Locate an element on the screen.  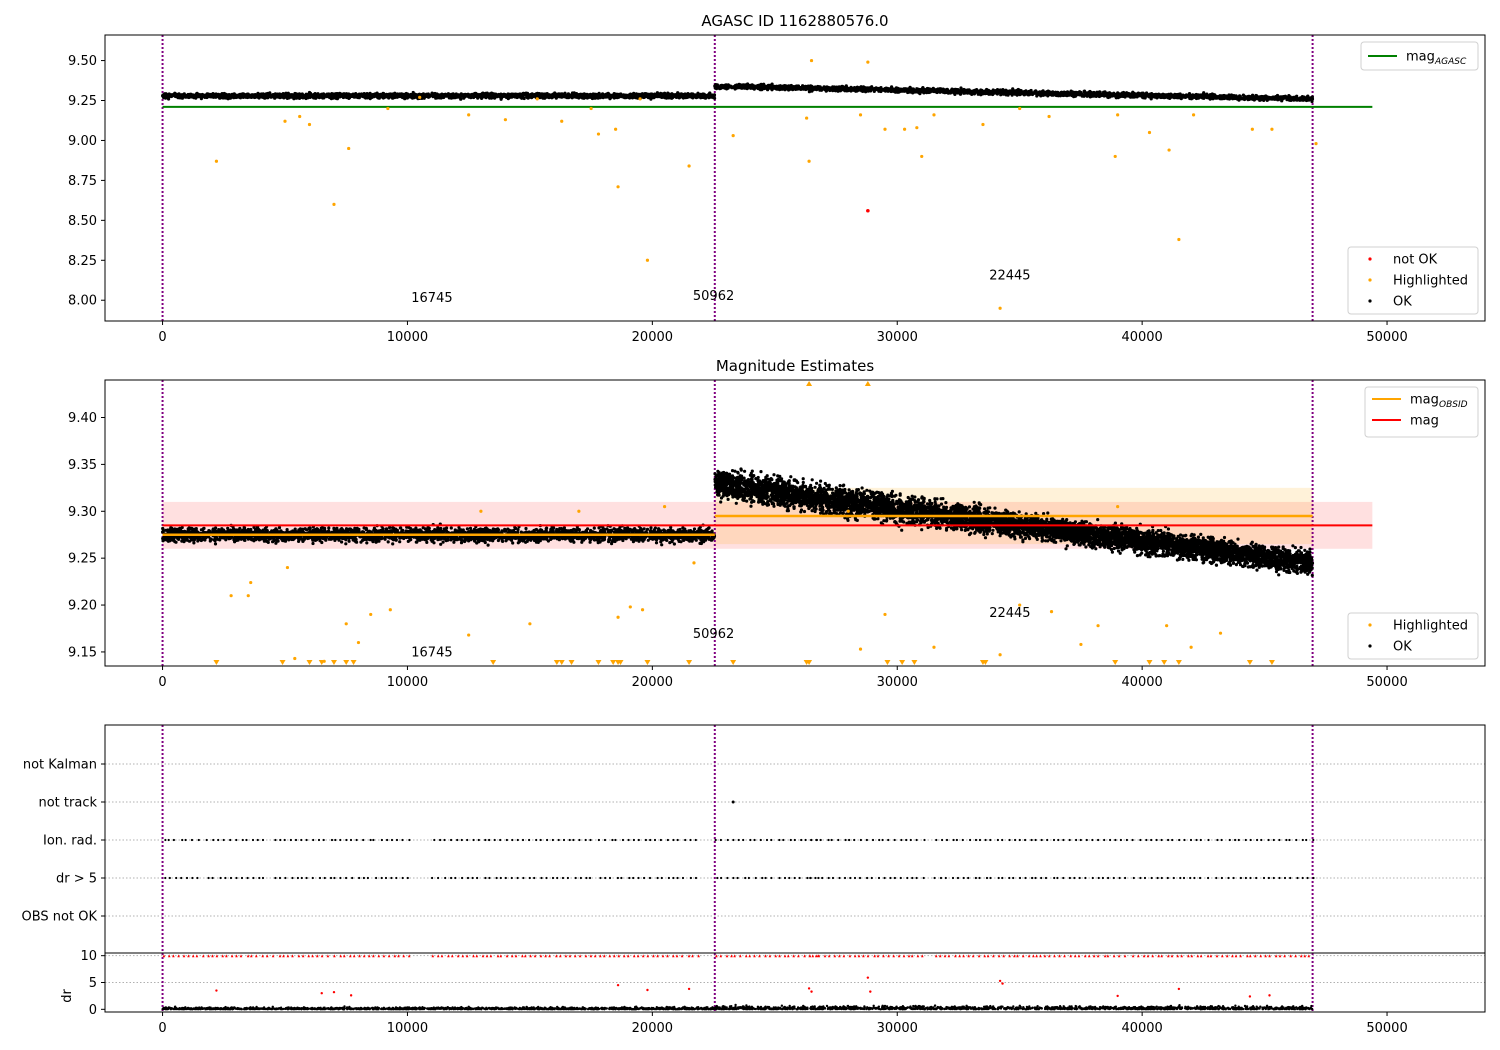
x-tick-label: 50000 is located at coordinates (1386, 682).